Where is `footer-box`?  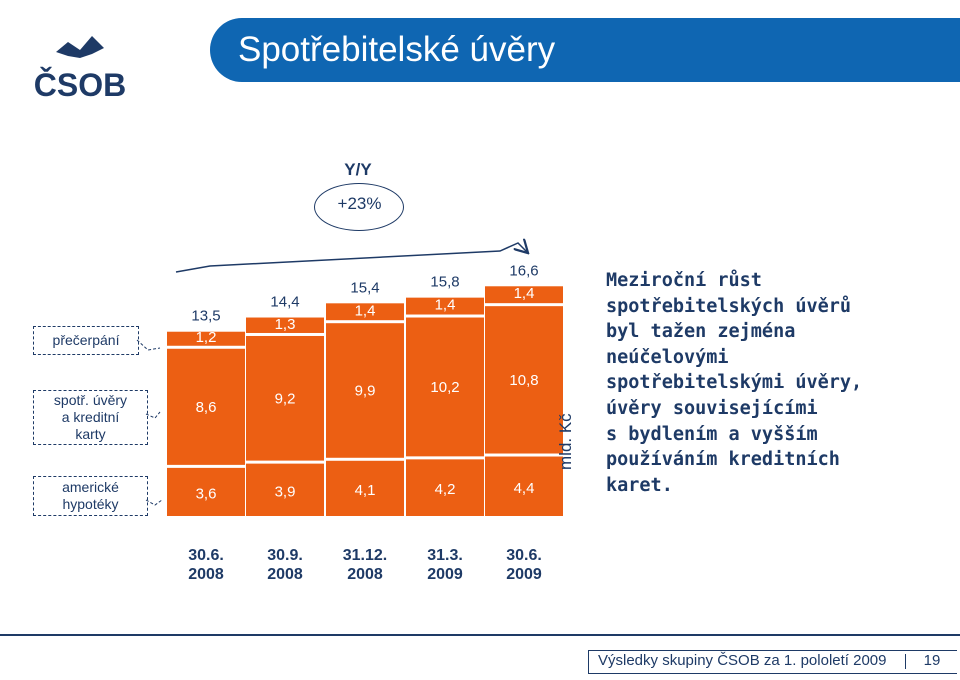
footer-box is located at coordinates (772, 662).